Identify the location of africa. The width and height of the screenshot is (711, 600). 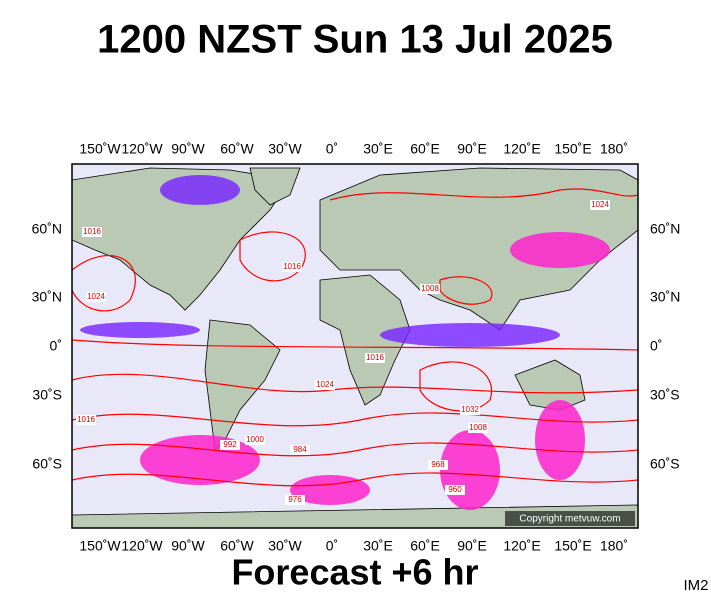
(365, 340).